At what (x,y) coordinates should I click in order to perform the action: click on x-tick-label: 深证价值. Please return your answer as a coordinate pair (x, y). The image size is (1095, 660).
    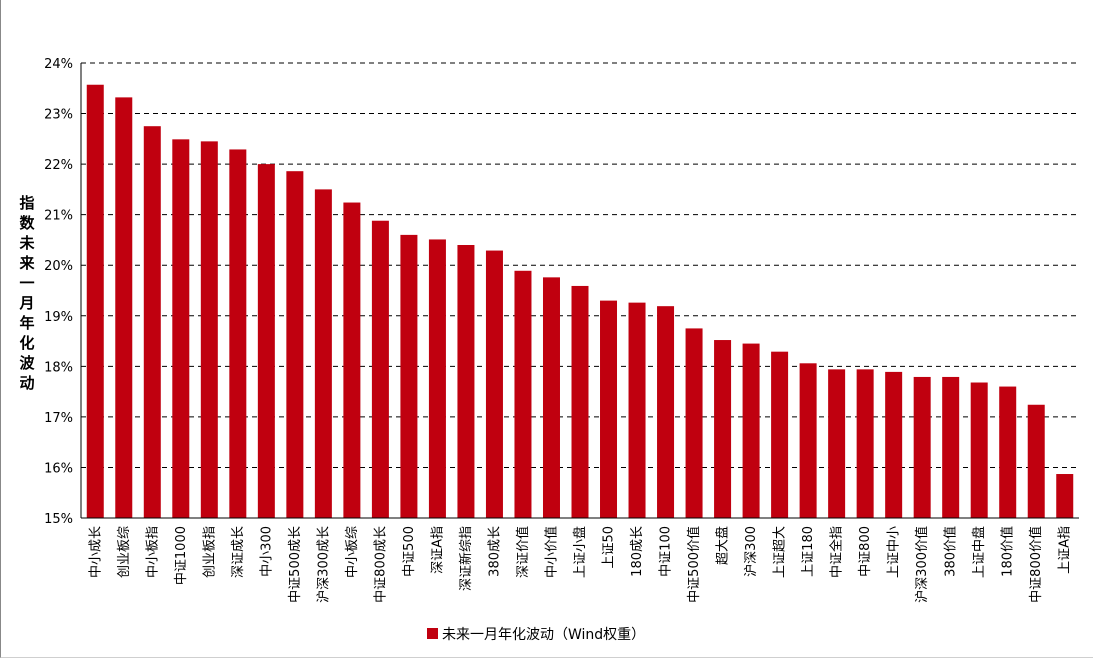
    Looking at the image, I should click on (523, 552).